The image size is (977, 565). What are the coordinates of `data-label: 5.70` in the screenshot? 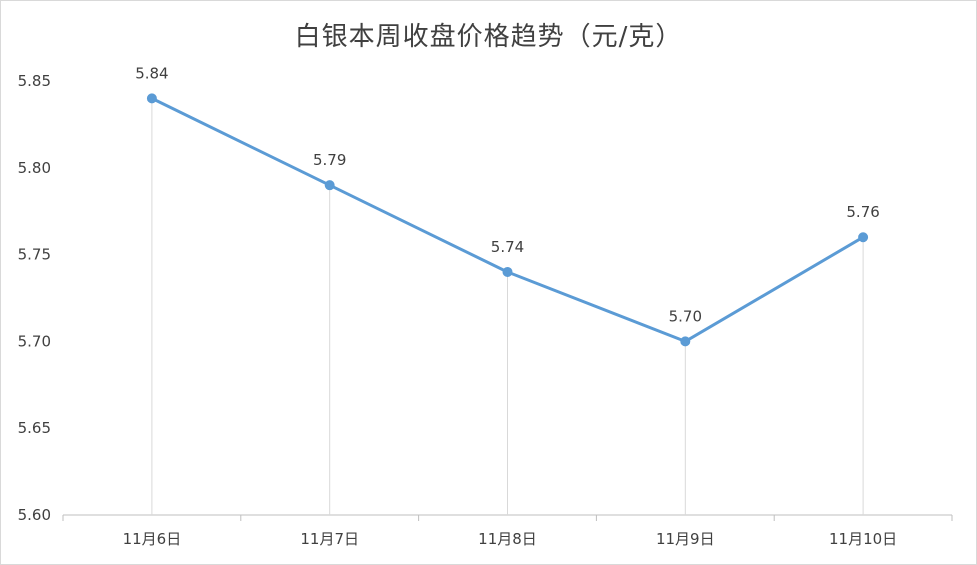 It's located at (685, 316).